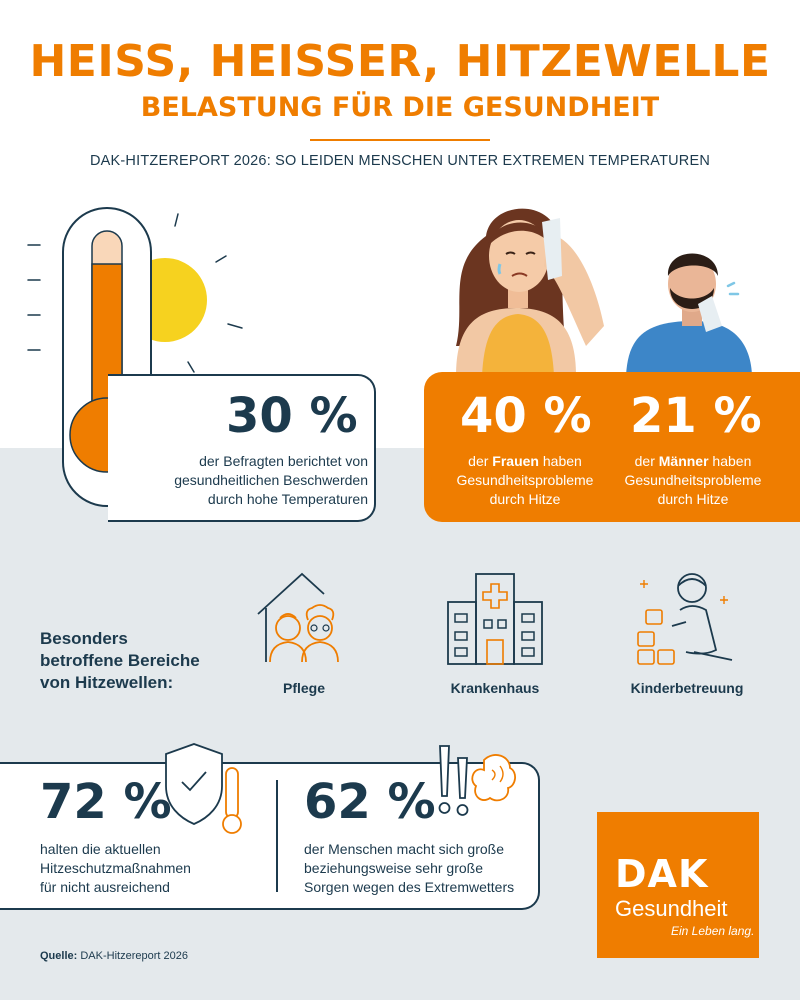 The width and height of the screenshot is (800, 1000). What do you see at coordinates (730, 461) in the screenshot?
I see `stat-men-post: haben` at bounding box center [730, 461].